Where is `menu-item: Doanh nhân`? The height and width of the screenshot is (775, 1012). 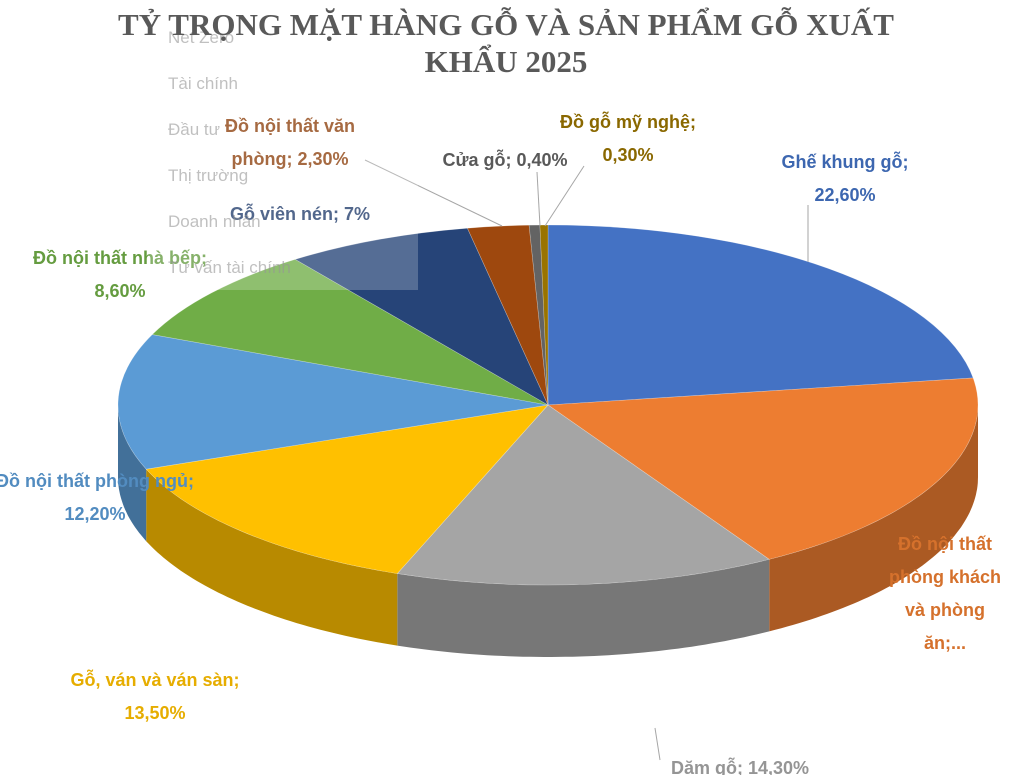 menu-item: Doanh nhân is located at coordinates (214, 221).